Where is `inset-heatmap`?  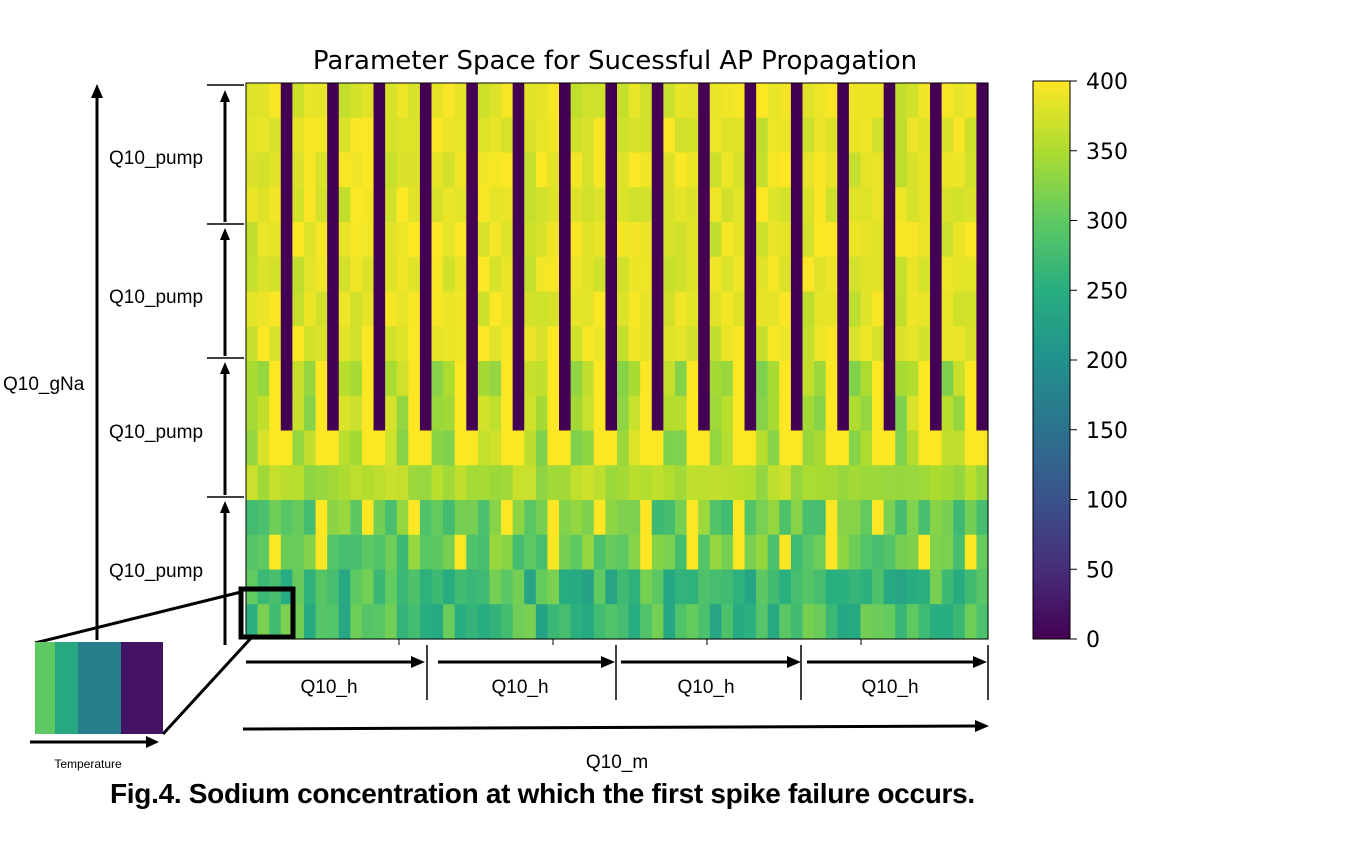
inset-heatmap is located at coordinates (99, 688).